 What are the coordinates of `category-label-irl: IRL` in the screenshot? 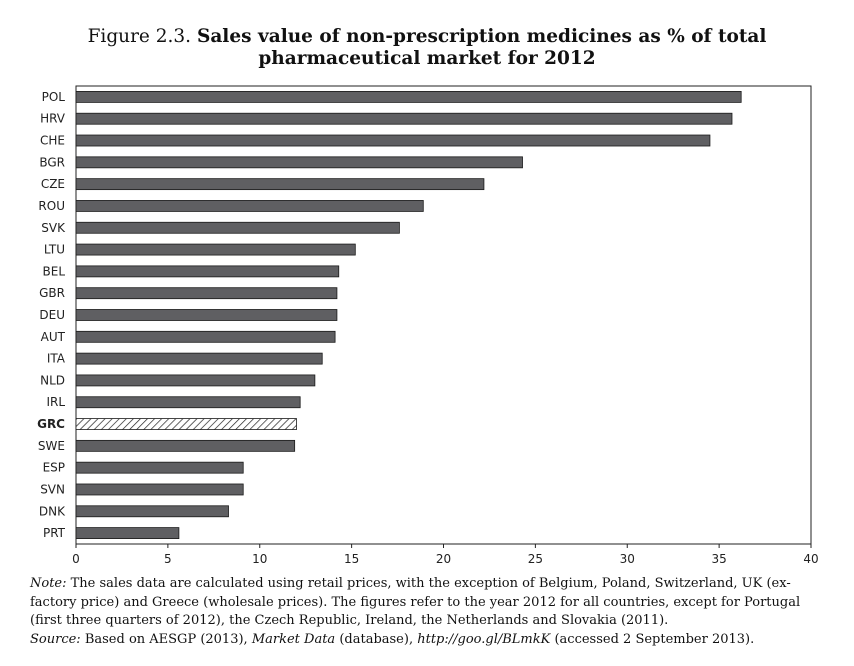 It's located at (55, 402).